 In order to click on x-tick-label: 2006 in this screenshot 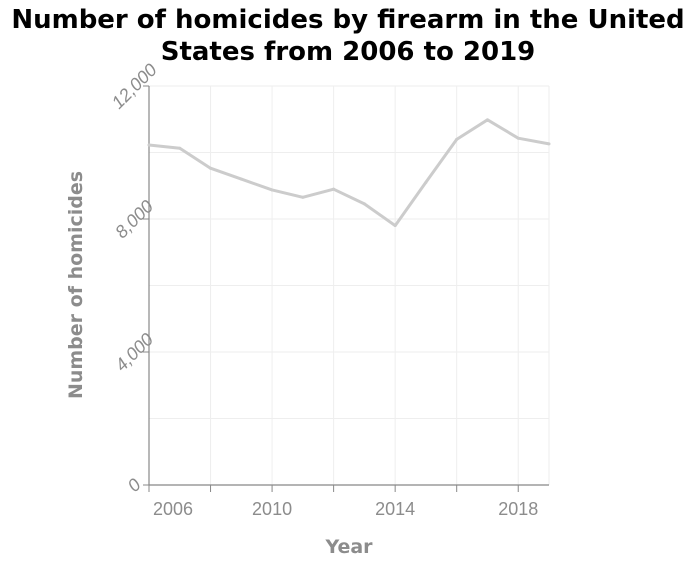, I will do `click(173, 509)`.